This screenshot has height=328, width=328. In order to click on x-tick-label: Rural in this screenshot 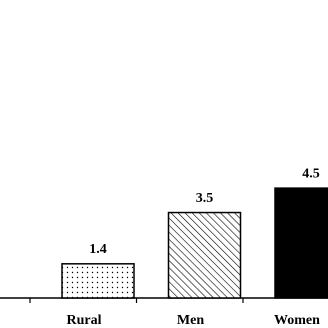, I will do `click(84, 320)`.